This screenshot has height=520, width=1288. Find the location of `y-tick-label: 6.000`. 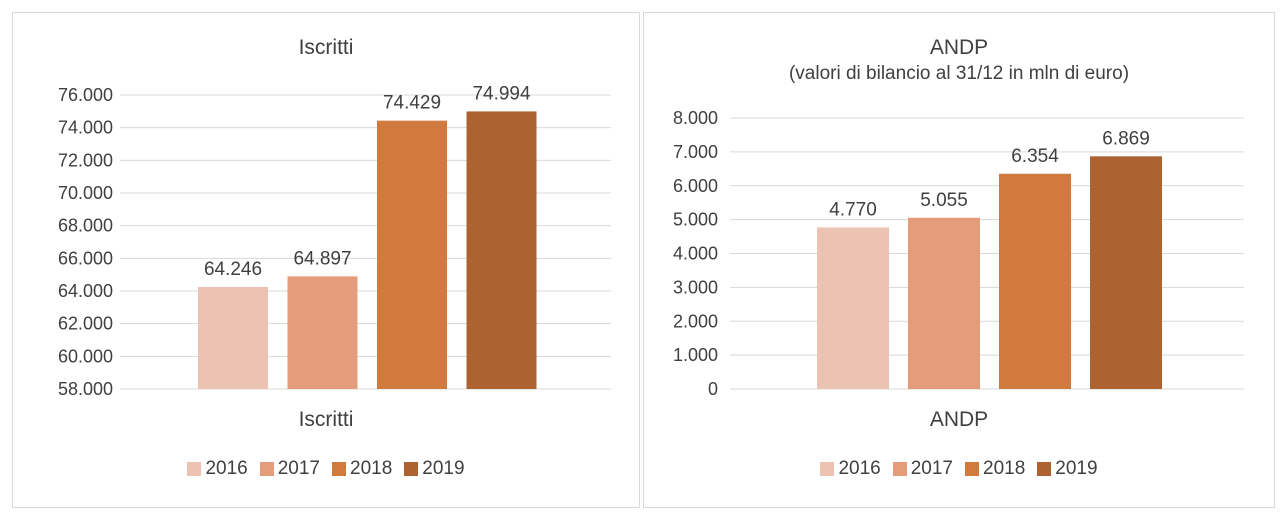

y-tick-label: 6.000 is located at coordinates (695, 186).